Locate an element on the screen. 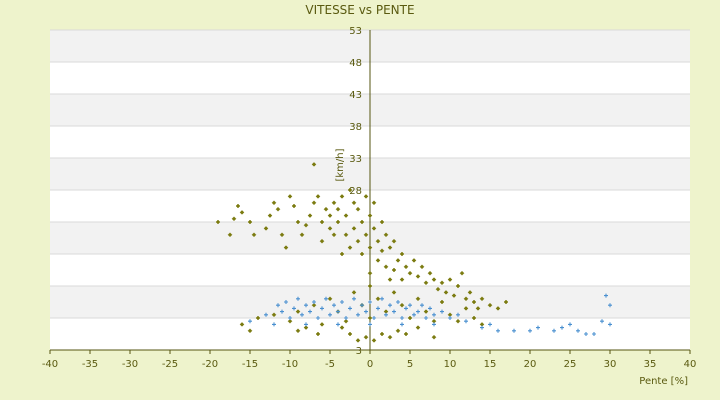 This screenshot has height=400, width=720. x-axis-title: Pente [%] is located at coordinates (663, 381).